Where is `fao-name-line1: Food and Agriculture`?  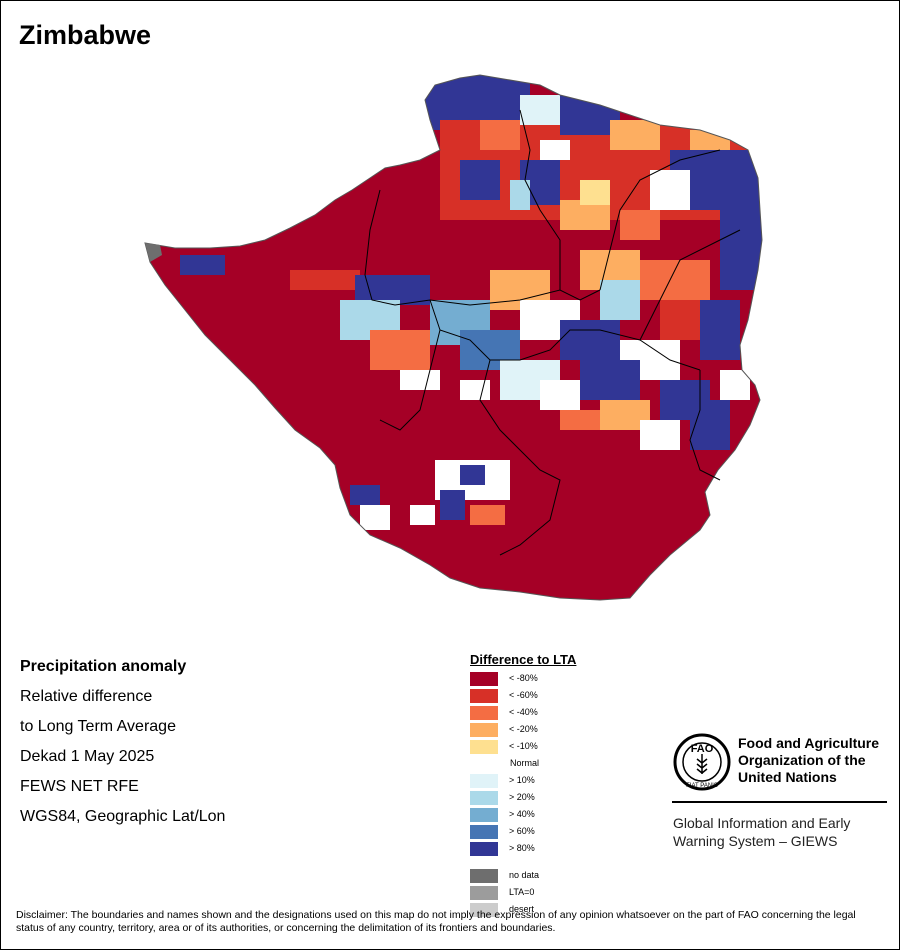 fao-name-line1: Food and Agriculture is located at coordinates (809, 743).